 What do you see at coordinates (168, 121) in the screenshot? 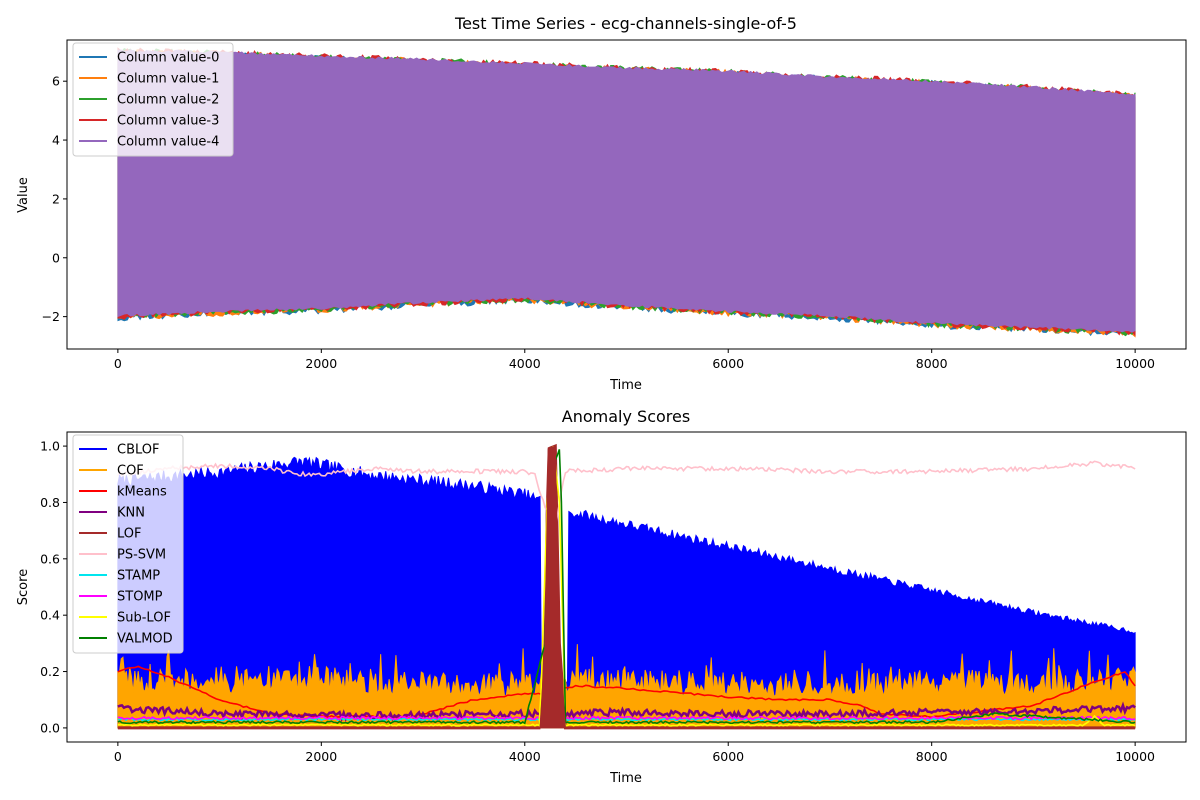
I see `legend-entry: Column value-3` at bounding box center [168, 121].